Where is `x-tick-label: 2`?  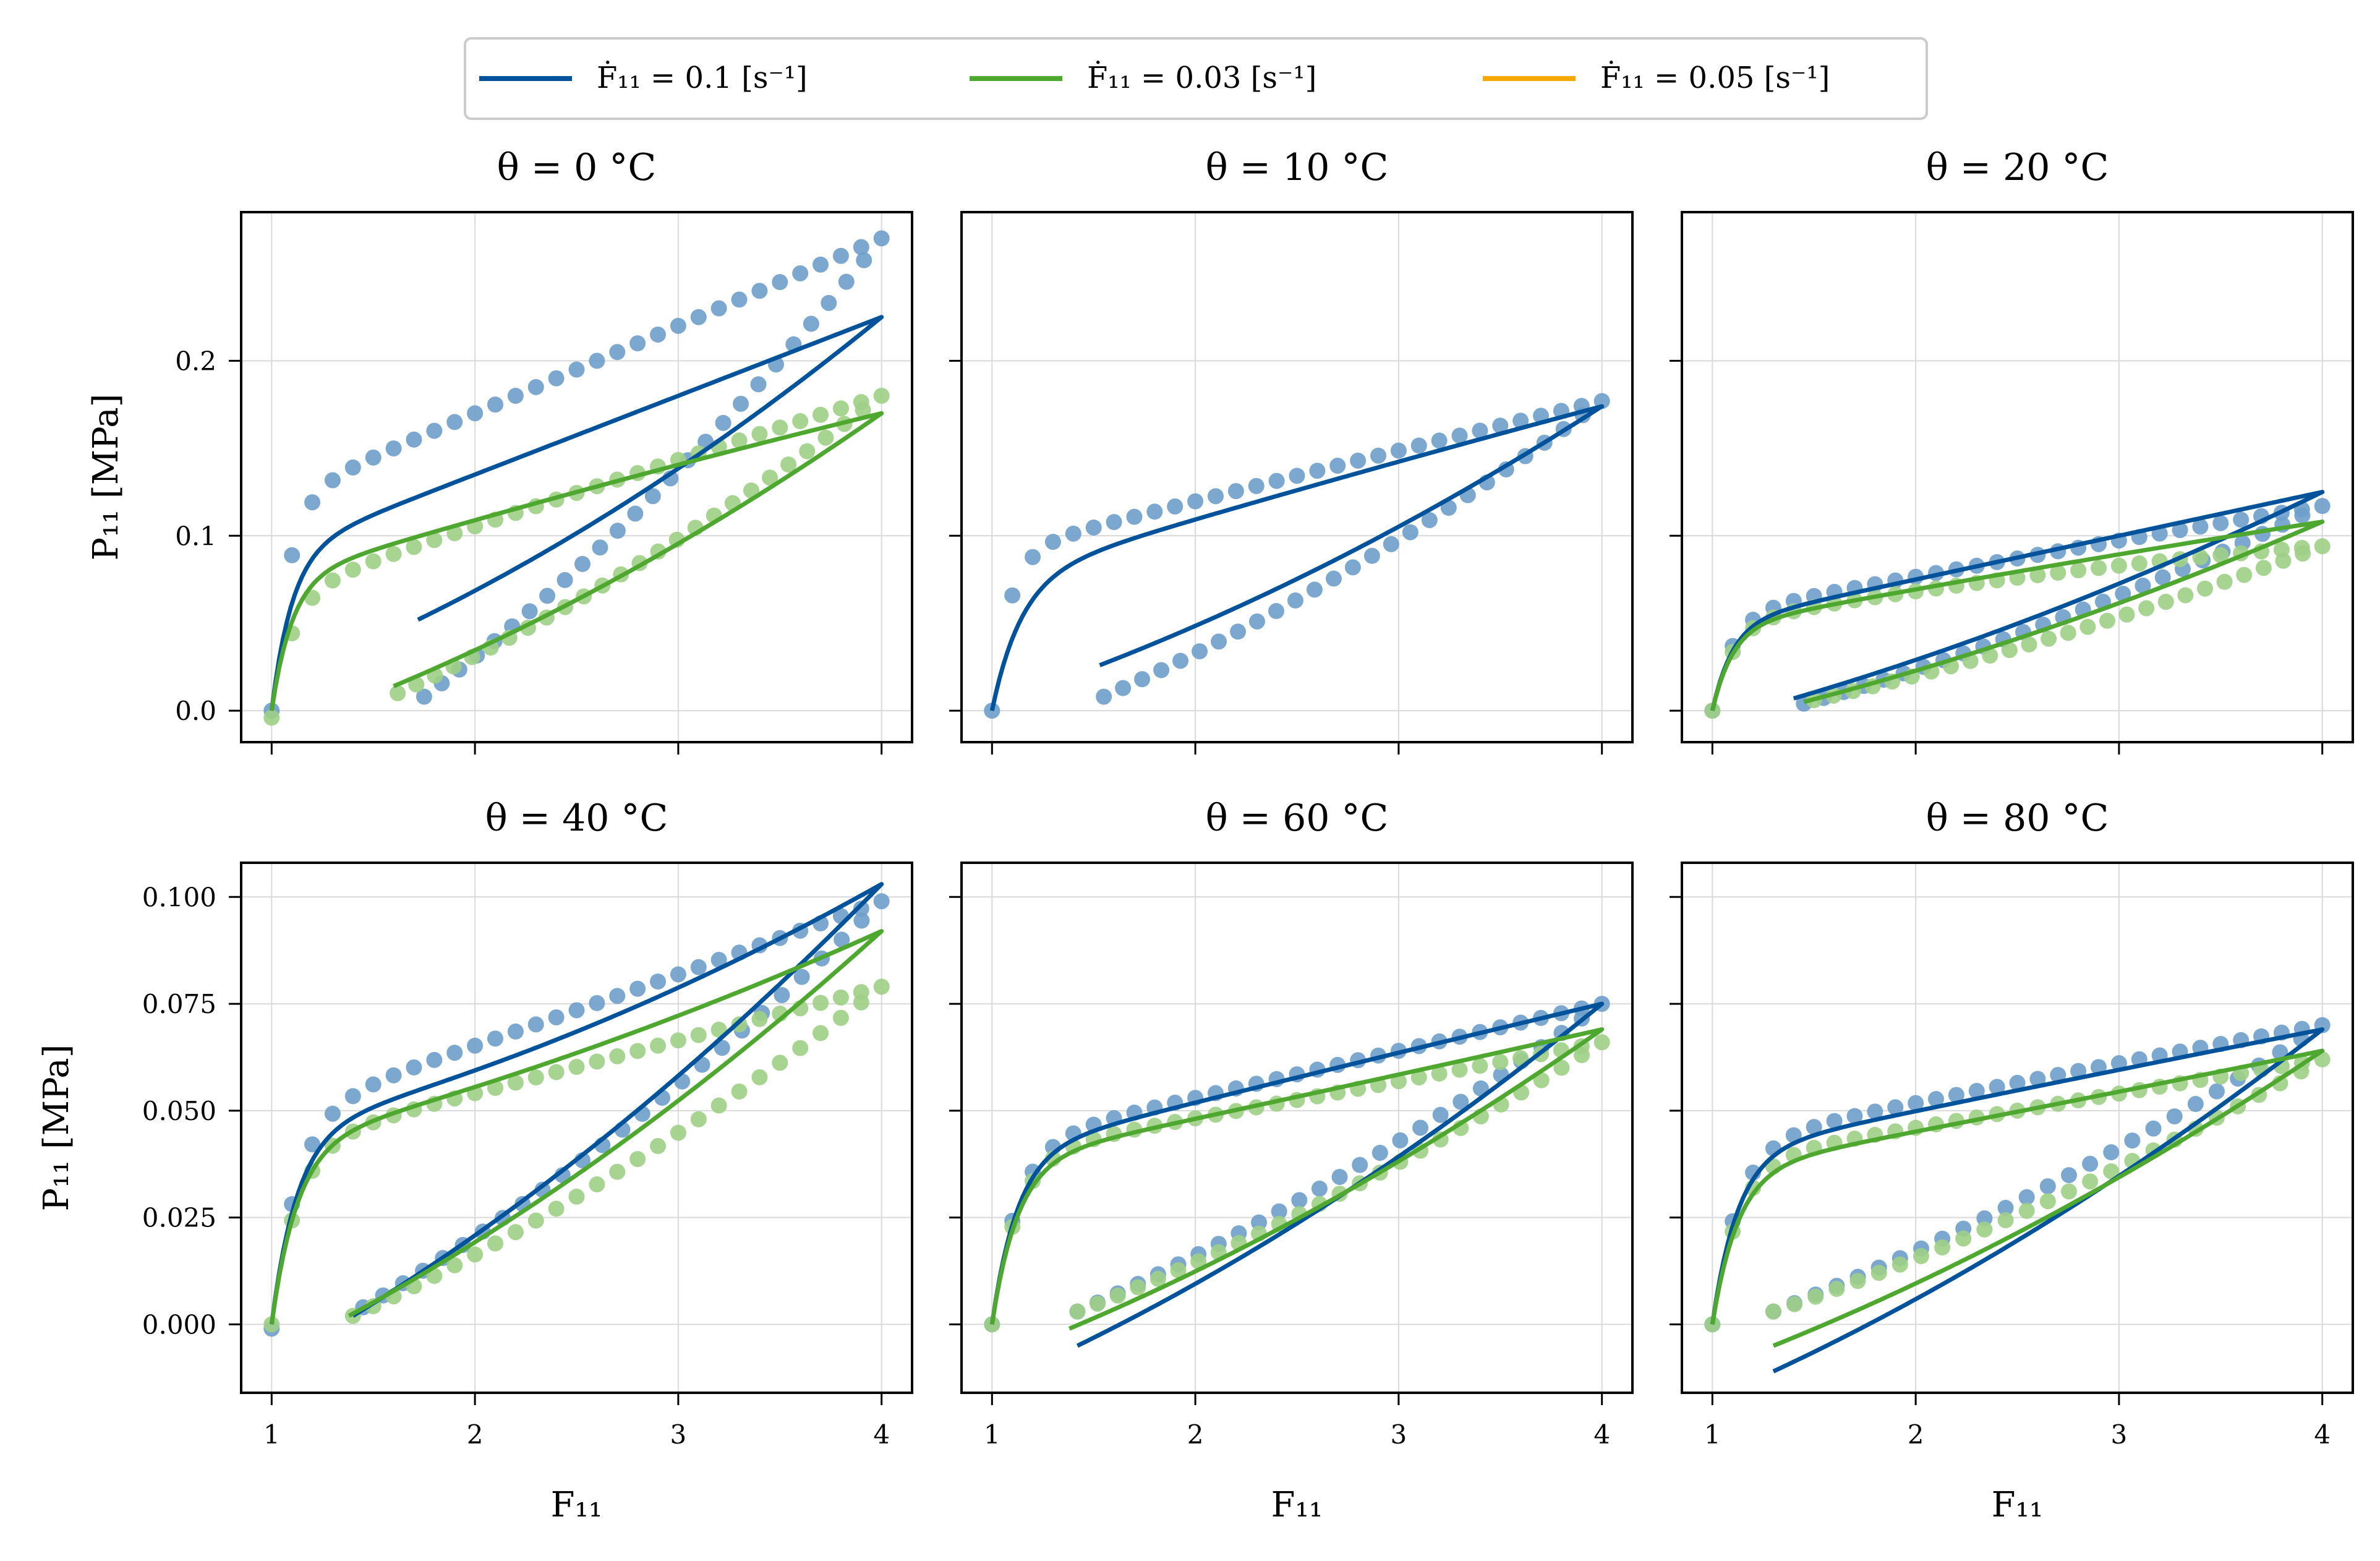
x-tick-label: 2 is located at coordinates (1195, 1434).